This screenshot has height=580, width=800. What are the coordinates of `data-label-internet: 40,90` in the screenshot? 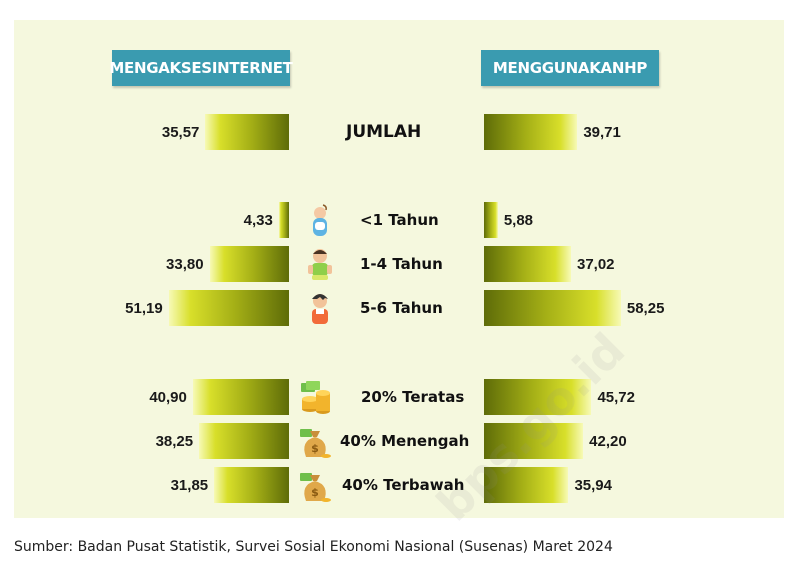 It's located at (168, 397).